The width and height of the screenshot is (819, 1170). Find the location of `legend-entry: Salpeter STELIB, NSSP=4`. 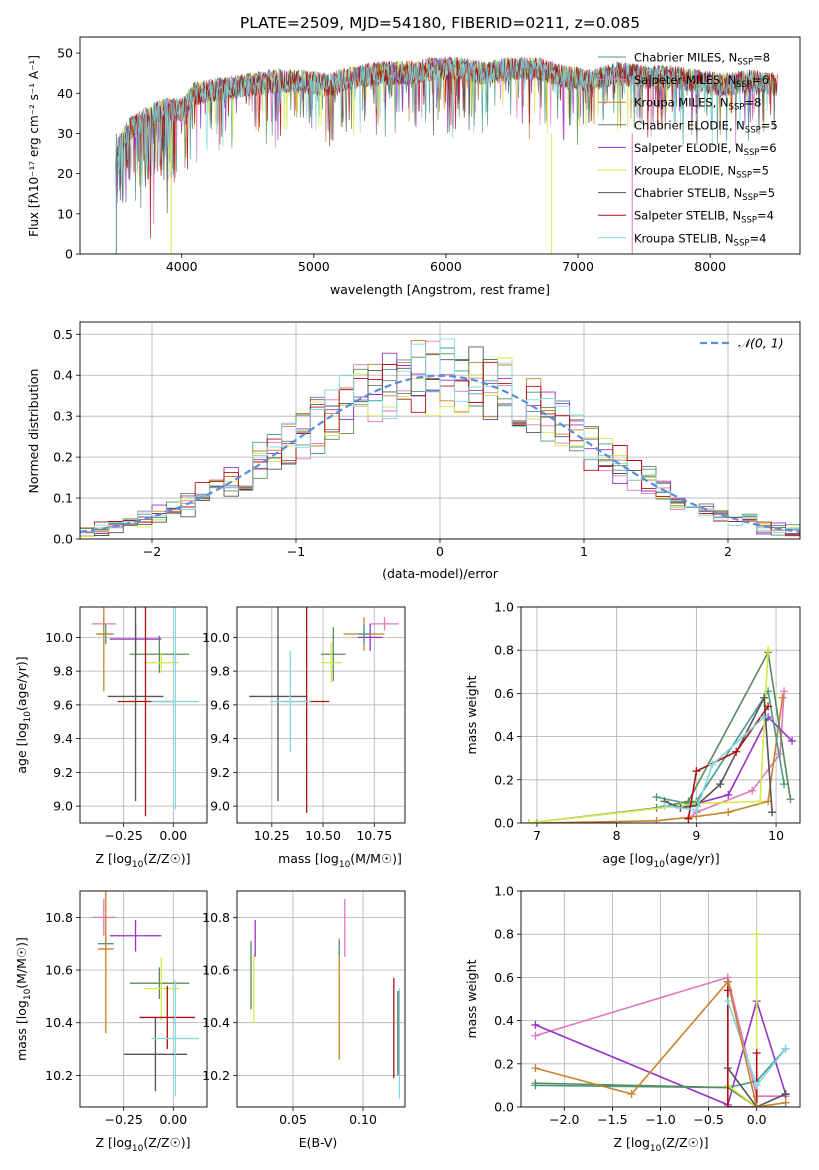

legend-entry: Salpeter STELIB, NSSP=4 is located at coordinates (704, 217).